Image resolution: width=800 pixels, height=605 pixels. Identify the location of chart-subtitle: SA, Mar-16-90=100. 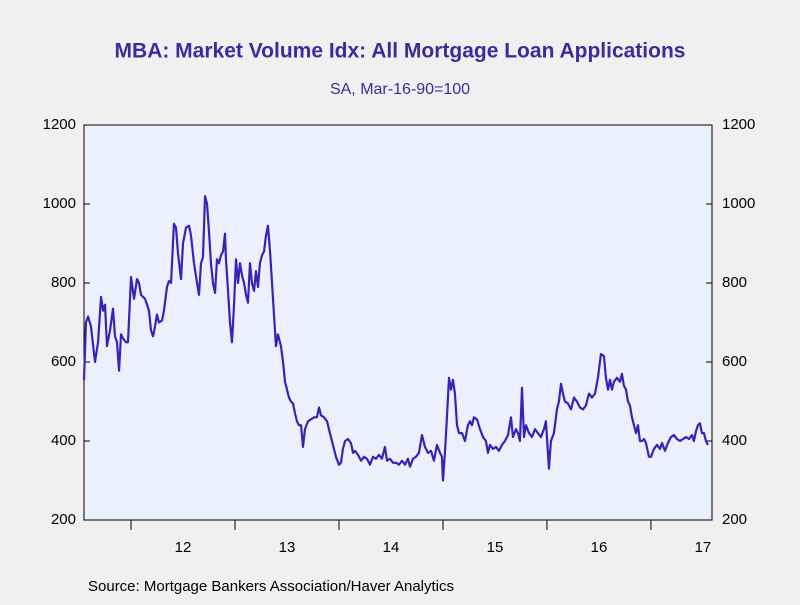
(400, 89).